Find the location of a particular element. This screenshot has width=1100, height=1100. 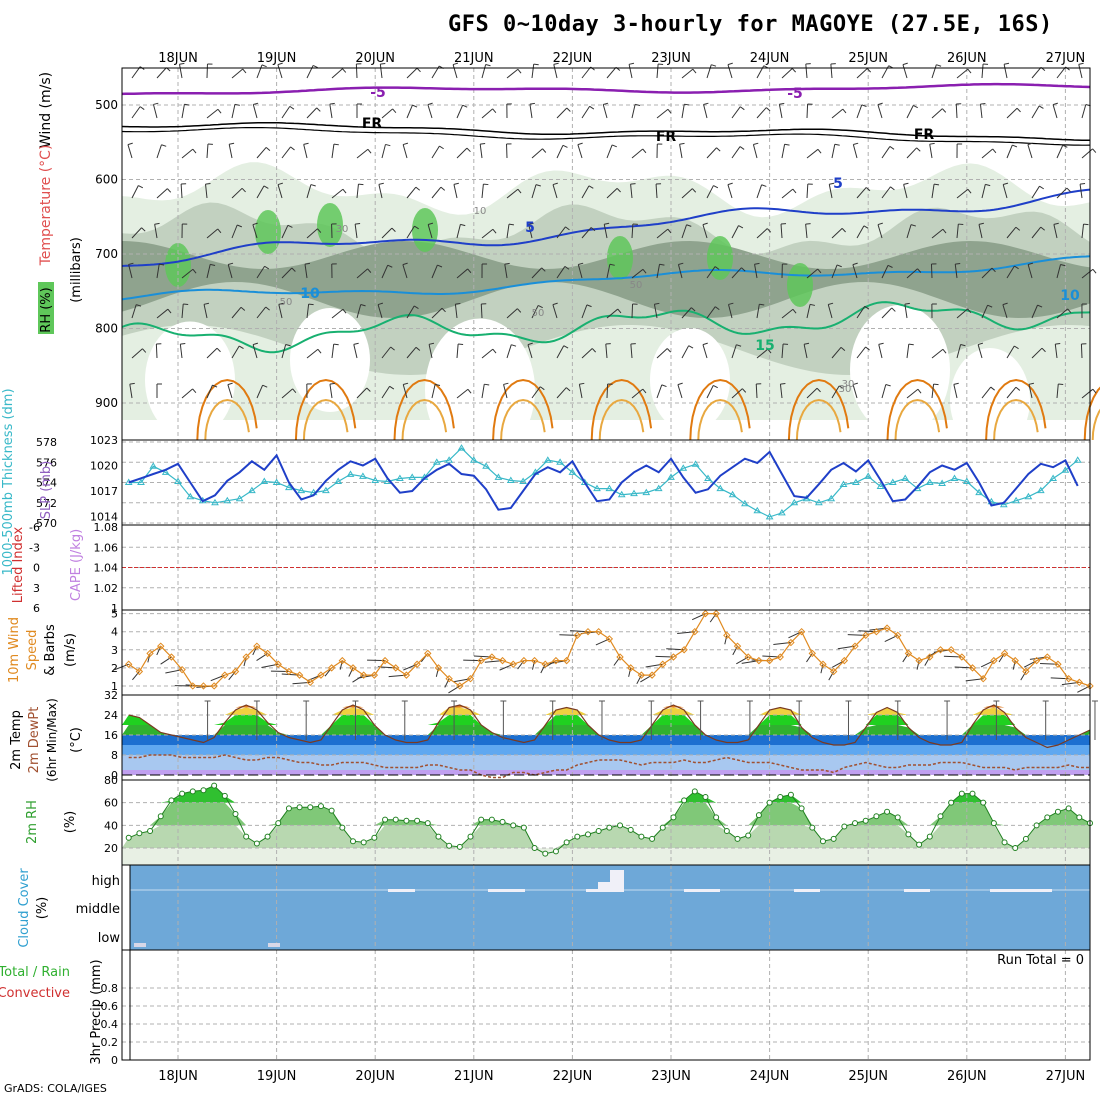

day-label-top: 26JUN is located at coordinates (967, 58).